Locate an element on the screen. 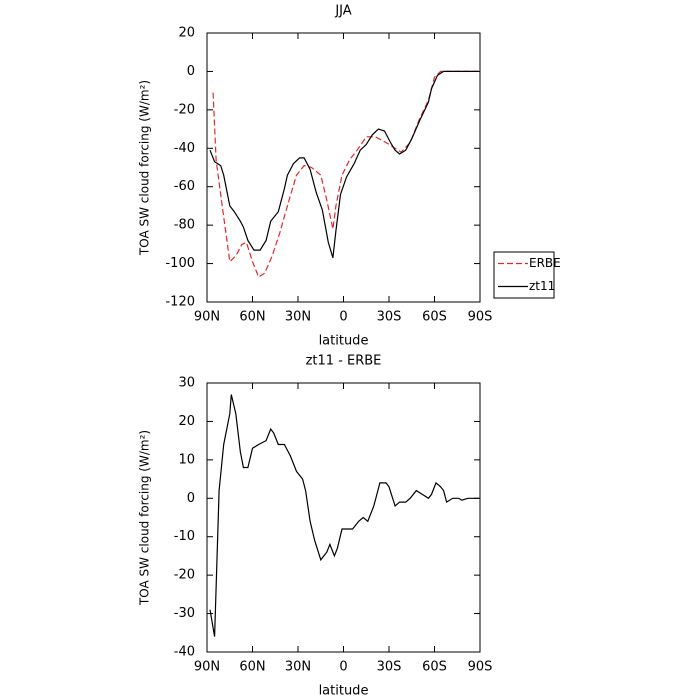 This screenshot has width=700, height=700. legend-label: zt11 is located at coordinates (542, 286).